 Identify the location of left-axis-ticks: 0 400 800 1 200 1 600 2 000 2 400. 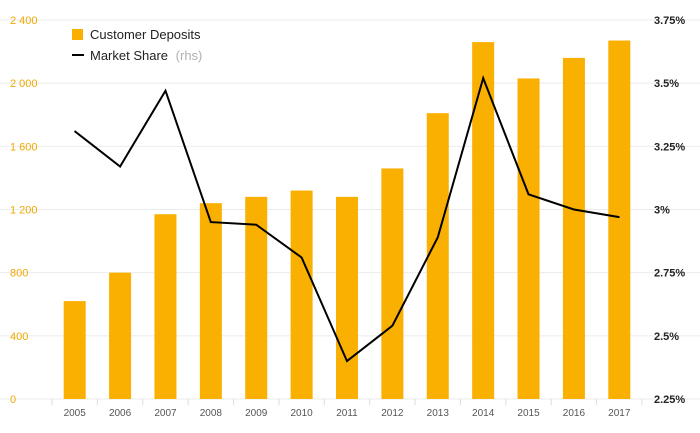
(24, 210).